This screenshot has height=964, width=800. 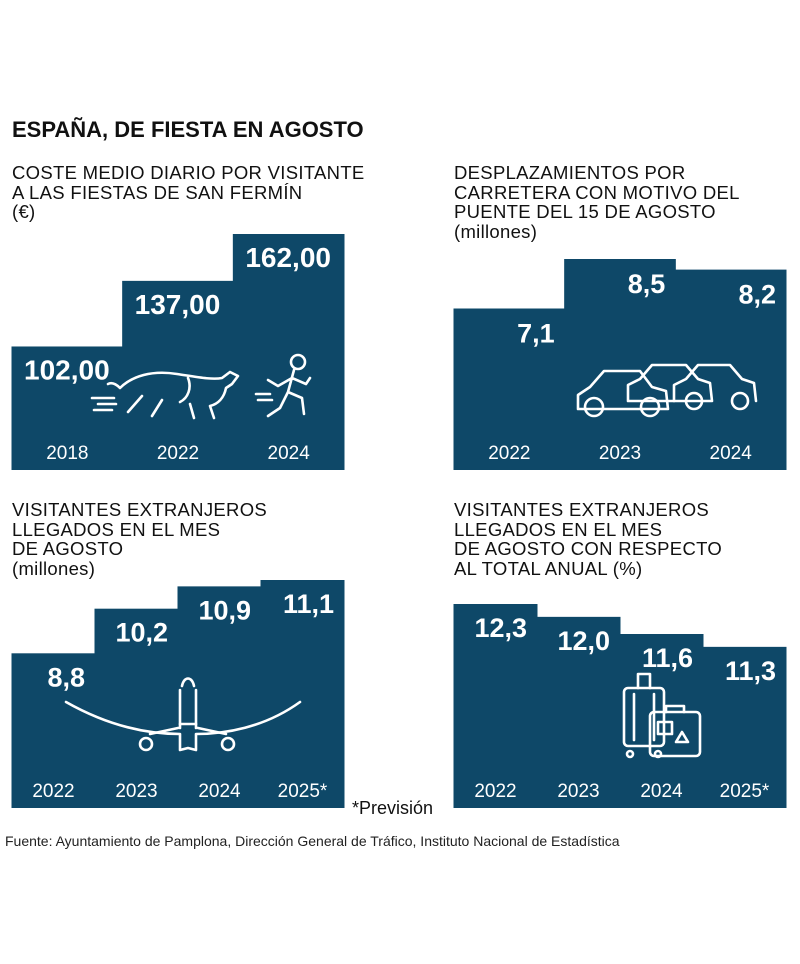 What do you see at coordinates (393, 808) in the screenshot?
I see `forecast-note: *Previsión` at bounding box center [393, 808].